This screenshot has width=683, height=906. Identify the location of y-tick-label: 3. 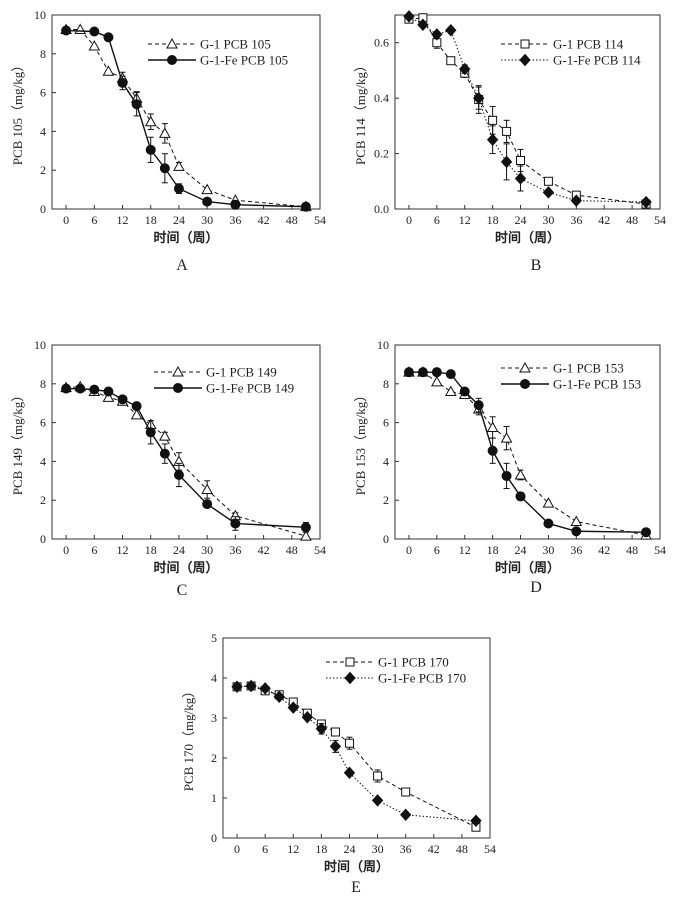
(214, 718).